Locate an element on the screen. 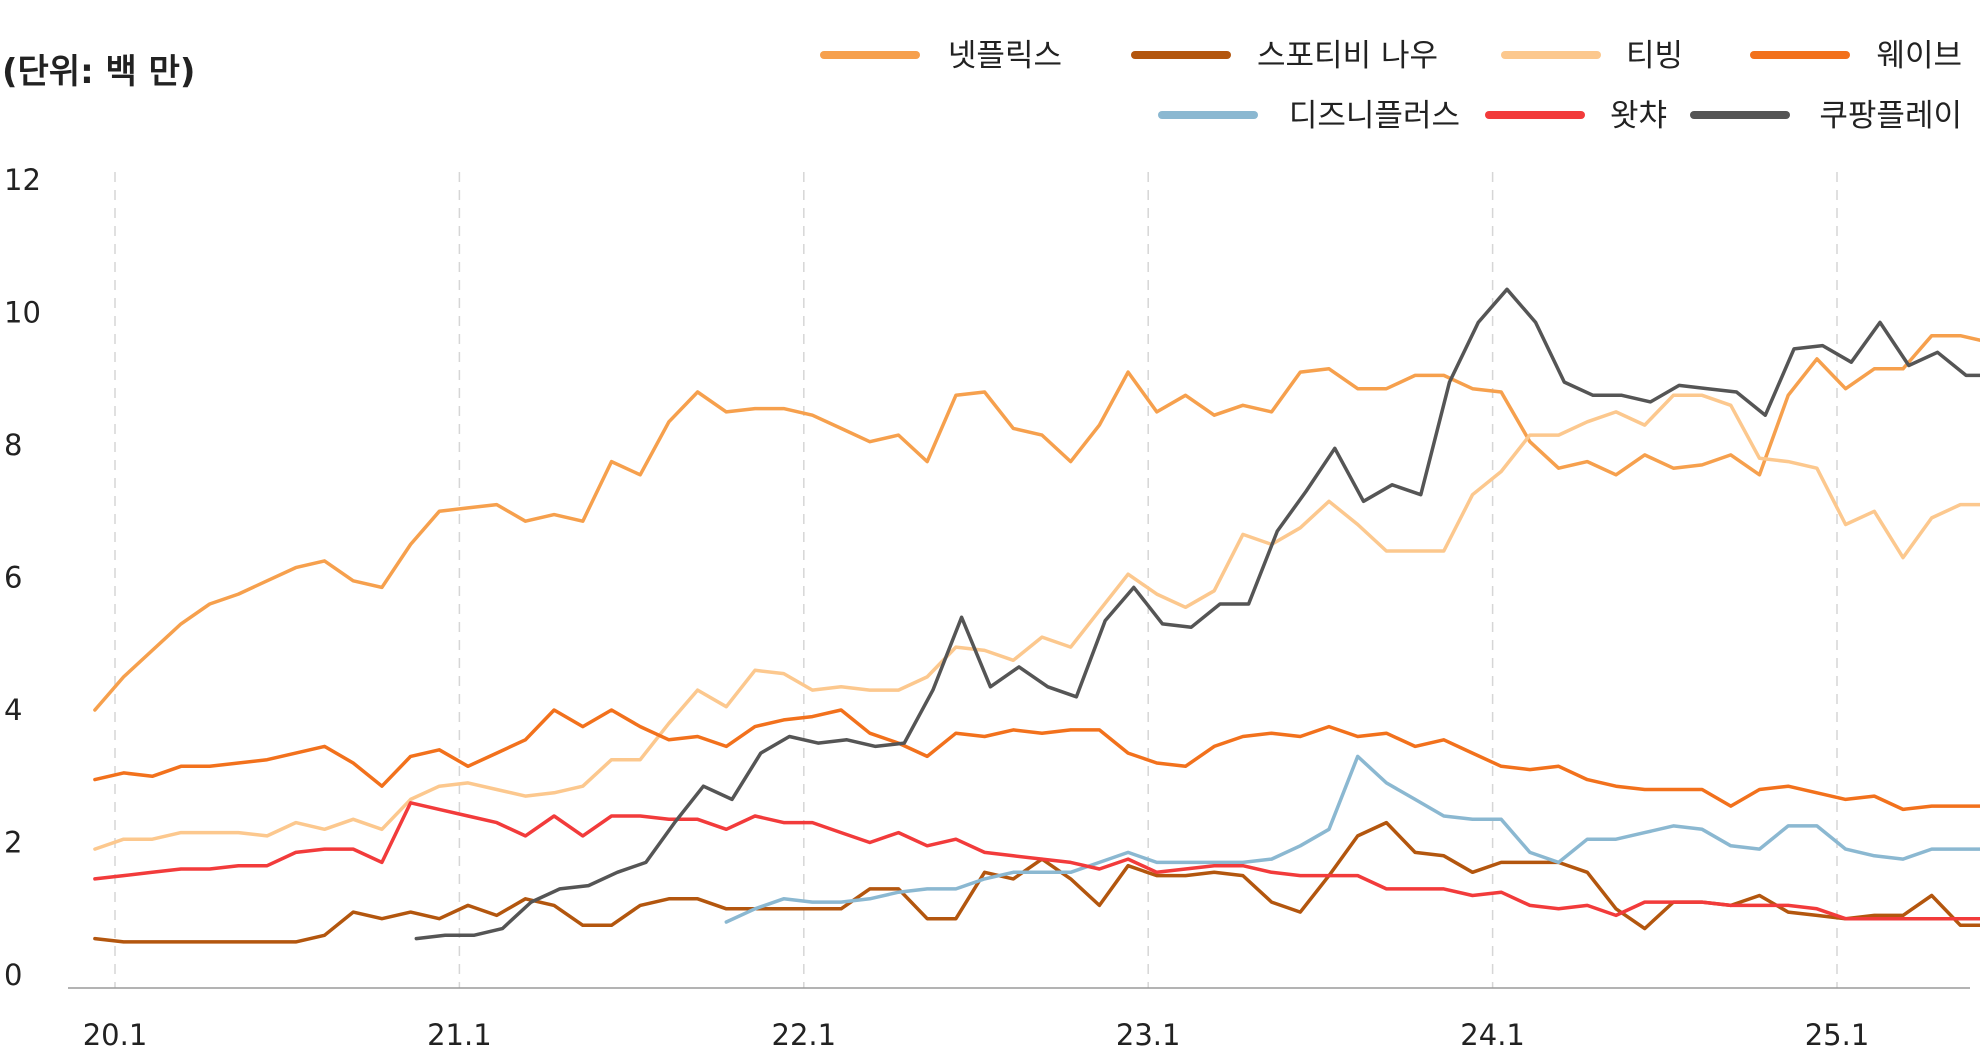 Image resolution: width=1980 pixels, height=1052 pixels. y-axis: 0 2 4 6 8 10 12 is located at coordinates (22, 577).